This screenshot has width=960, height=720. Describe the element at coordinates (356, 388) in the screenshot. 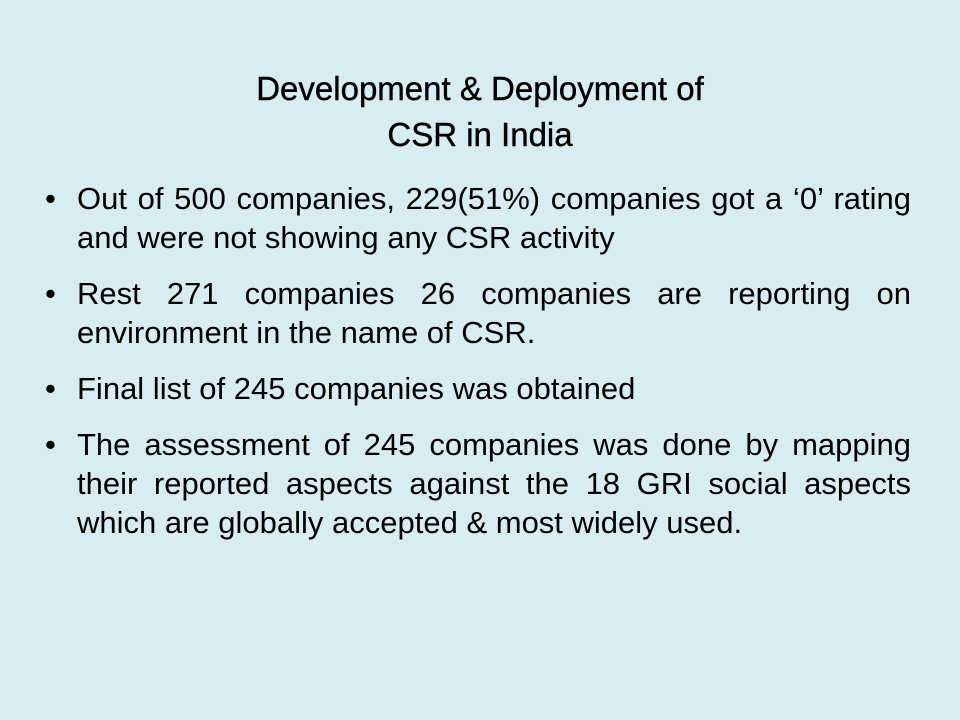

I see `bullet-text: Final list of 245 companies was obtained` at that location.